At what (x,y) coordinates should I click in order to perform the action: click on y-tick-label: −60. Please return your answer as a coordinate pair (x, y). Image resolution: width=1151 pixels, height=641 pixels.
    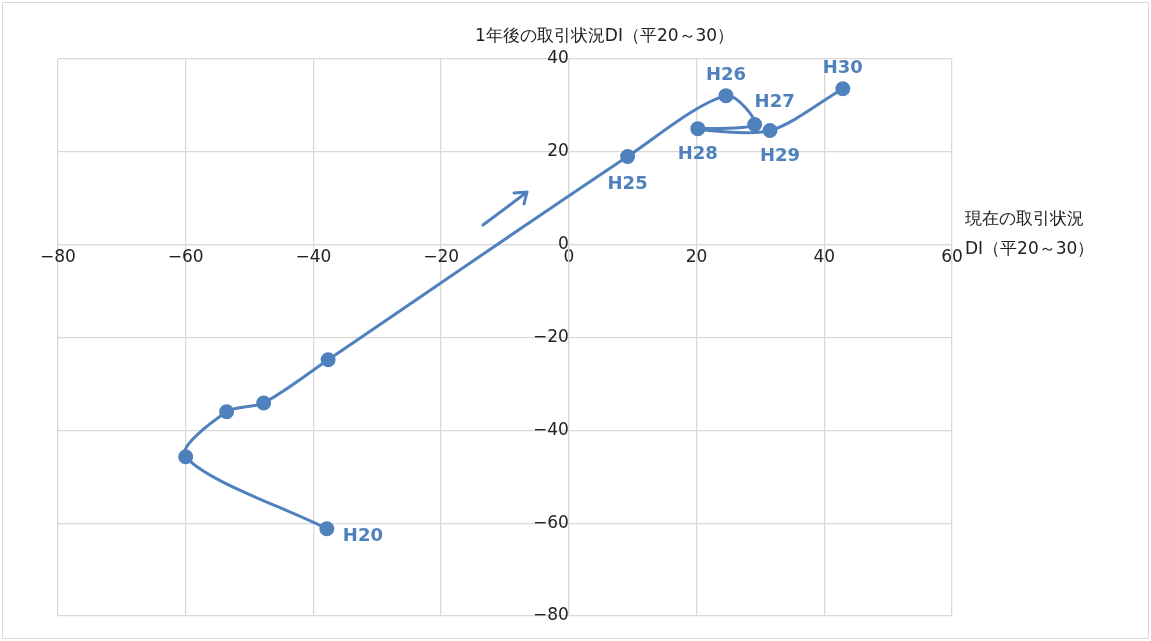
    Looking at the image, I should click on (550, 521).